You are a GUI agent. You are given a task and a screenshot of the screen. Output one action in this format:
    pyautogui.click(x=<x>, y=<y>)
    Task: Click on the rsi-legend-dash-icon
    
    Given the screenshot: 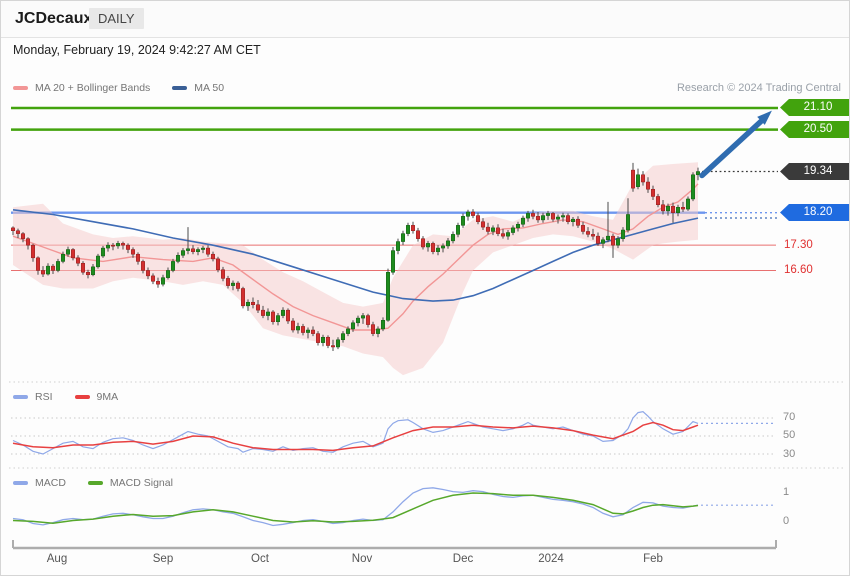 What is the action you would take?
    pyautogui.click(x=20, y=397)
    